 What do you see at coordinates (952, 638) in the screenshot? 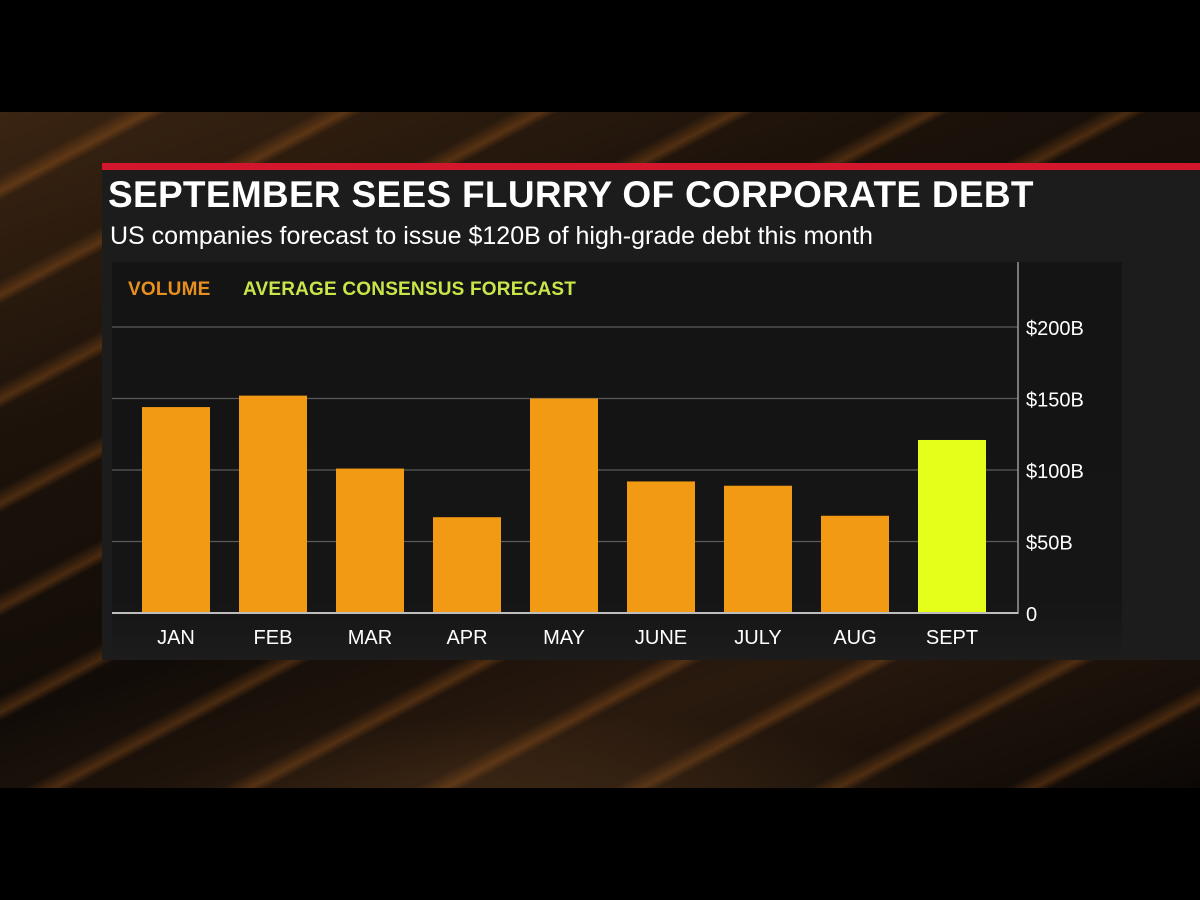
I see `x-tick-label: SEPT` at bounding box center [952, 638].